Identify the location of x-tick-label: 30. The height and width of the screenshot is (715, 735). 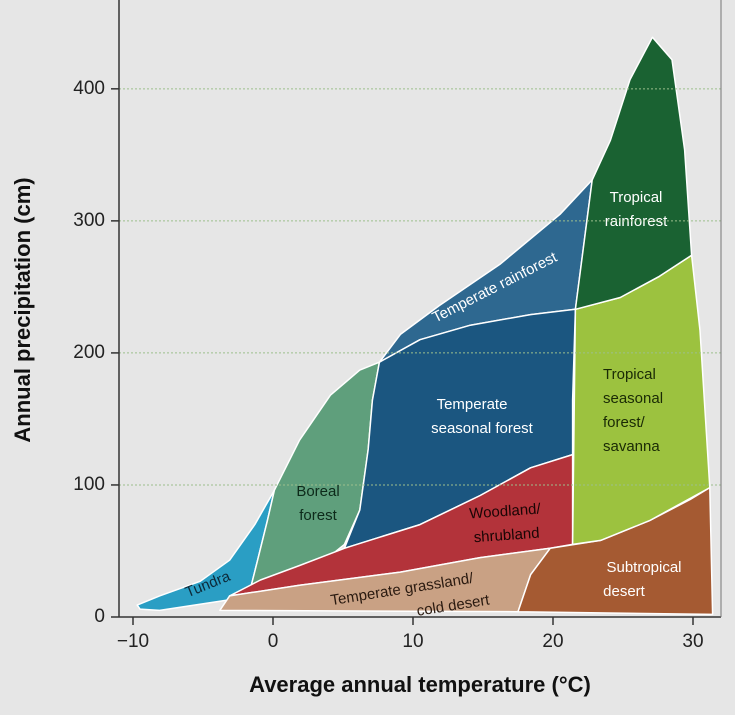
(692, 641).